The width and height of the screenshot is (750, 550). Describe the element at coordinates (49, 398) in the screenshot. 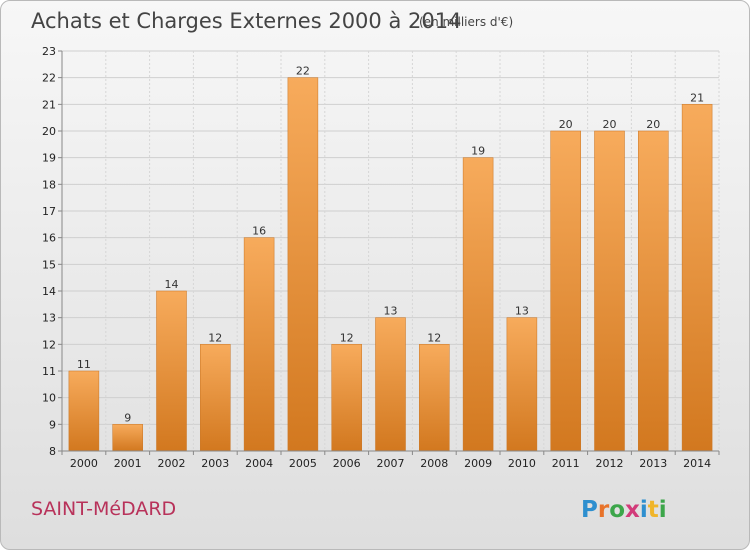

I see `y-tick-label: 10` at that location.